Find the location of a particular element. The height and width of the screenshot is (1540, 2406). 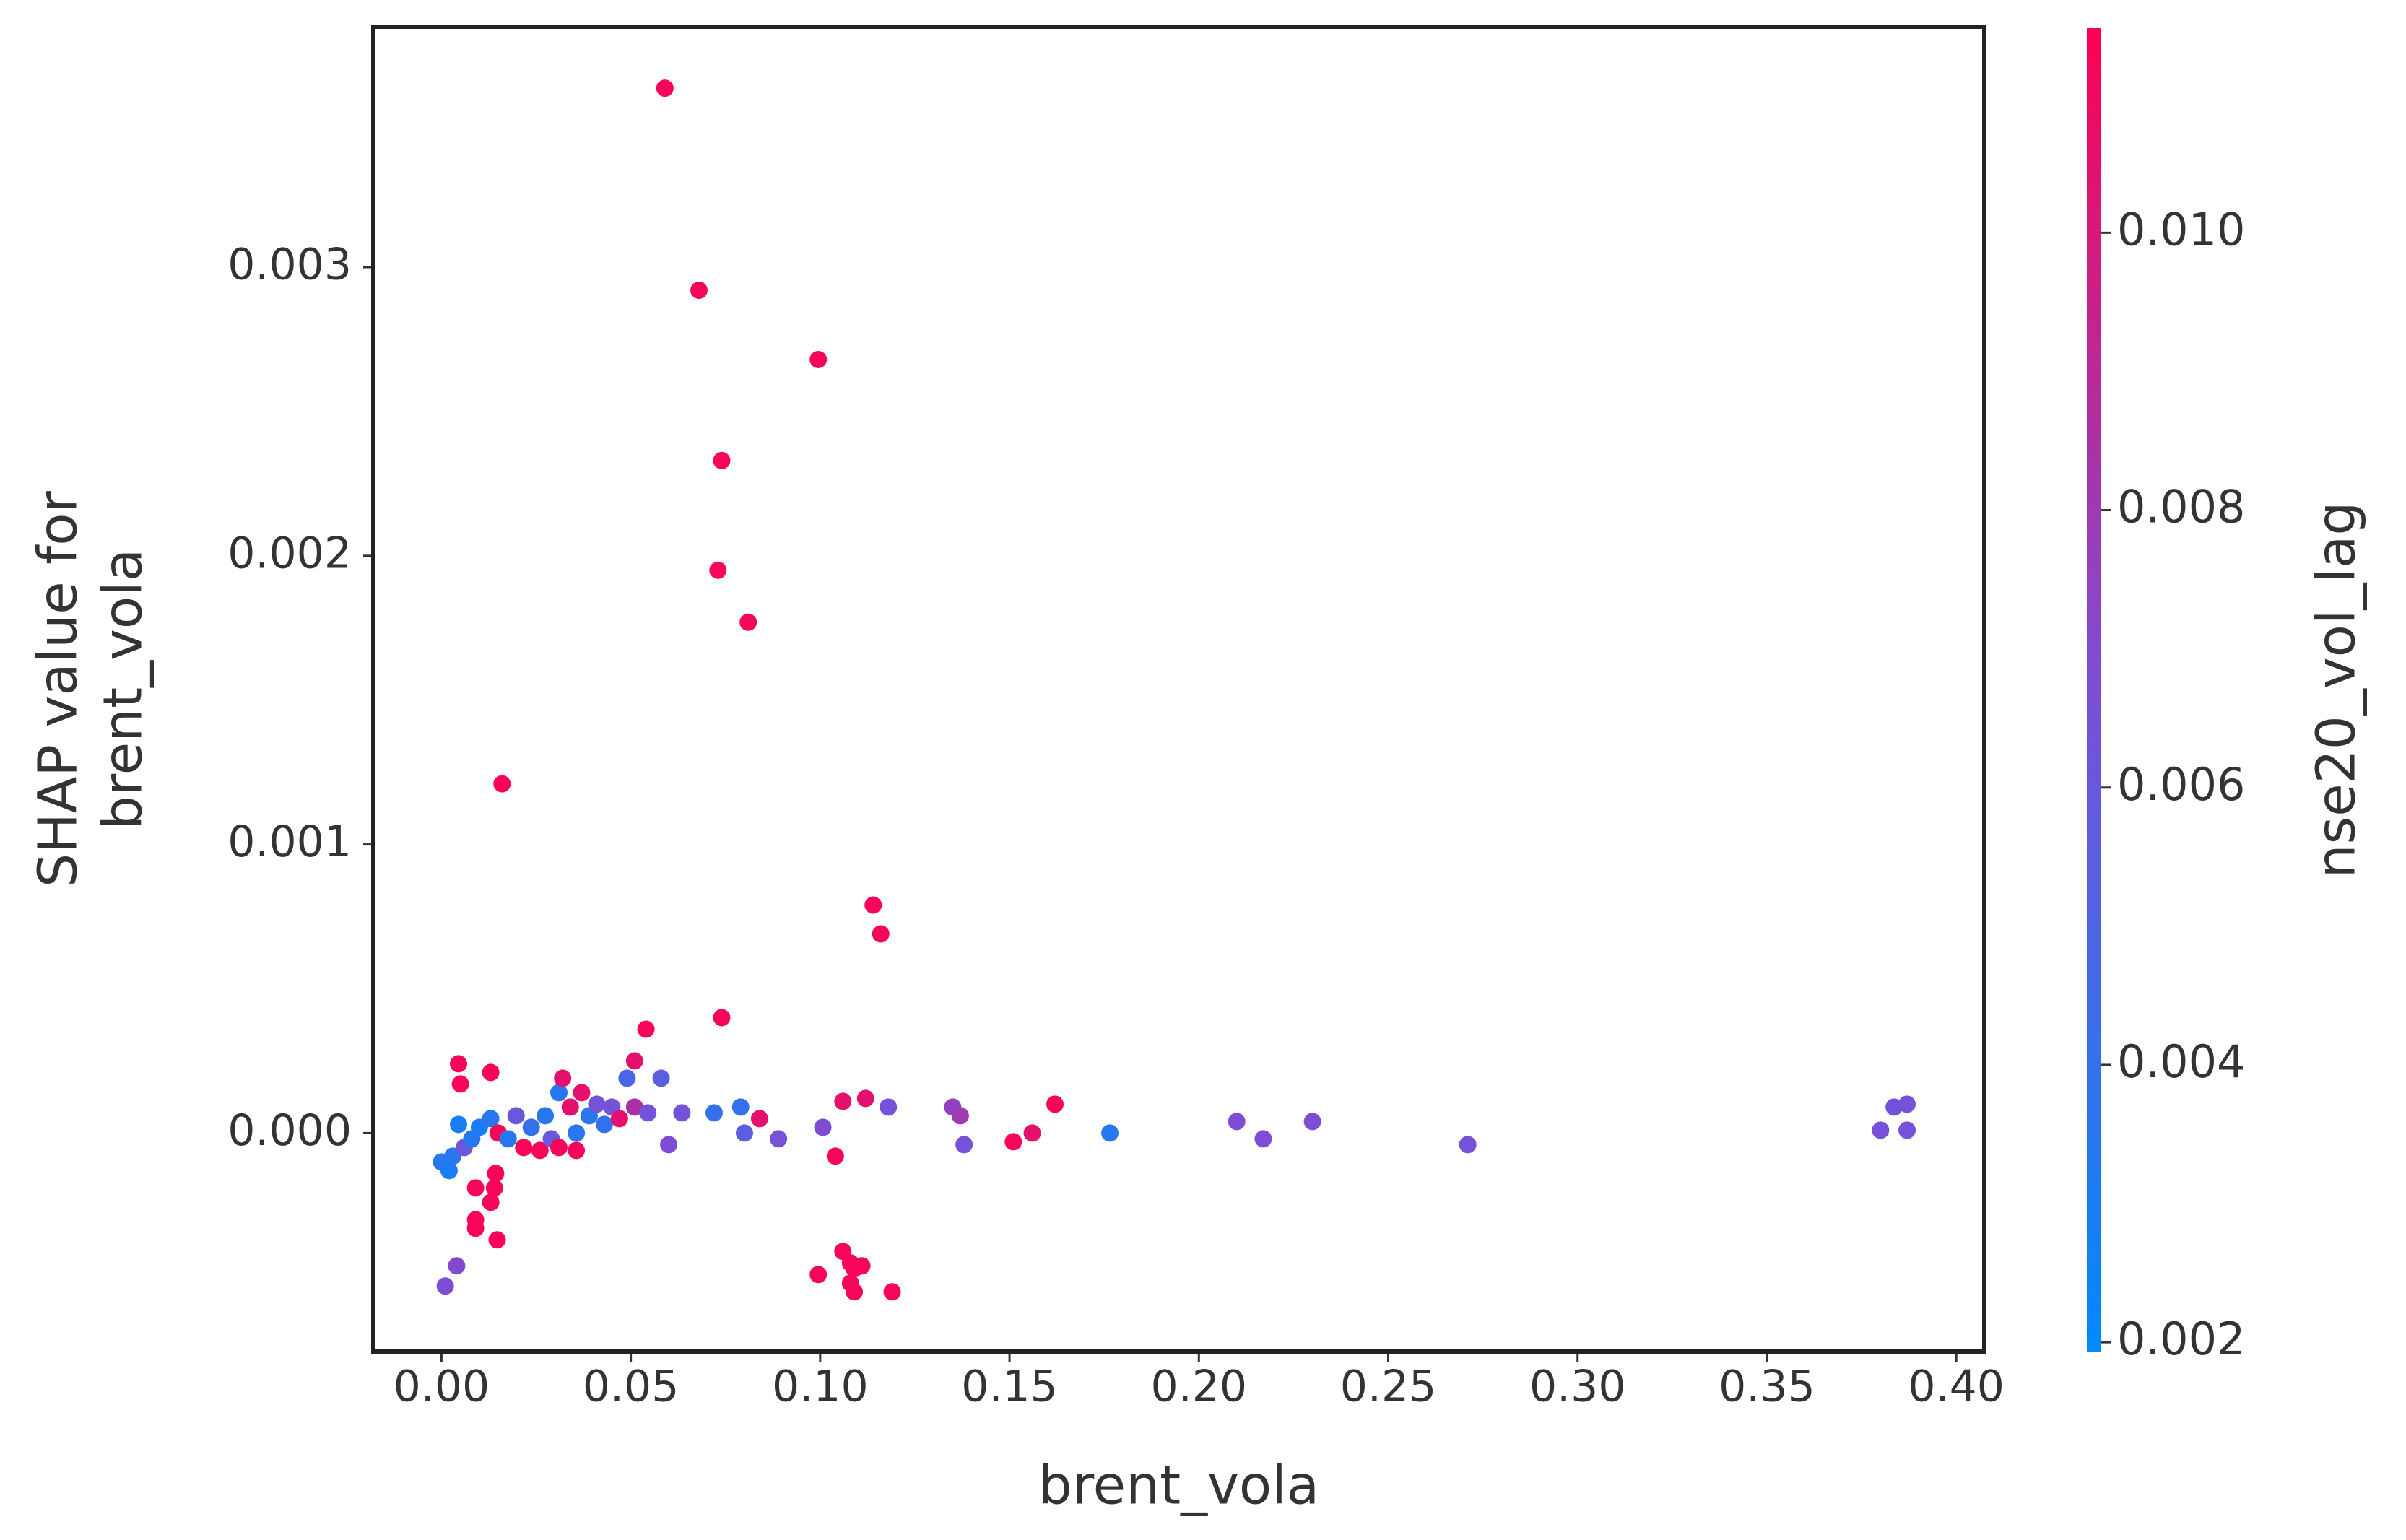

colorbar is located at coordinates (2094, 690).